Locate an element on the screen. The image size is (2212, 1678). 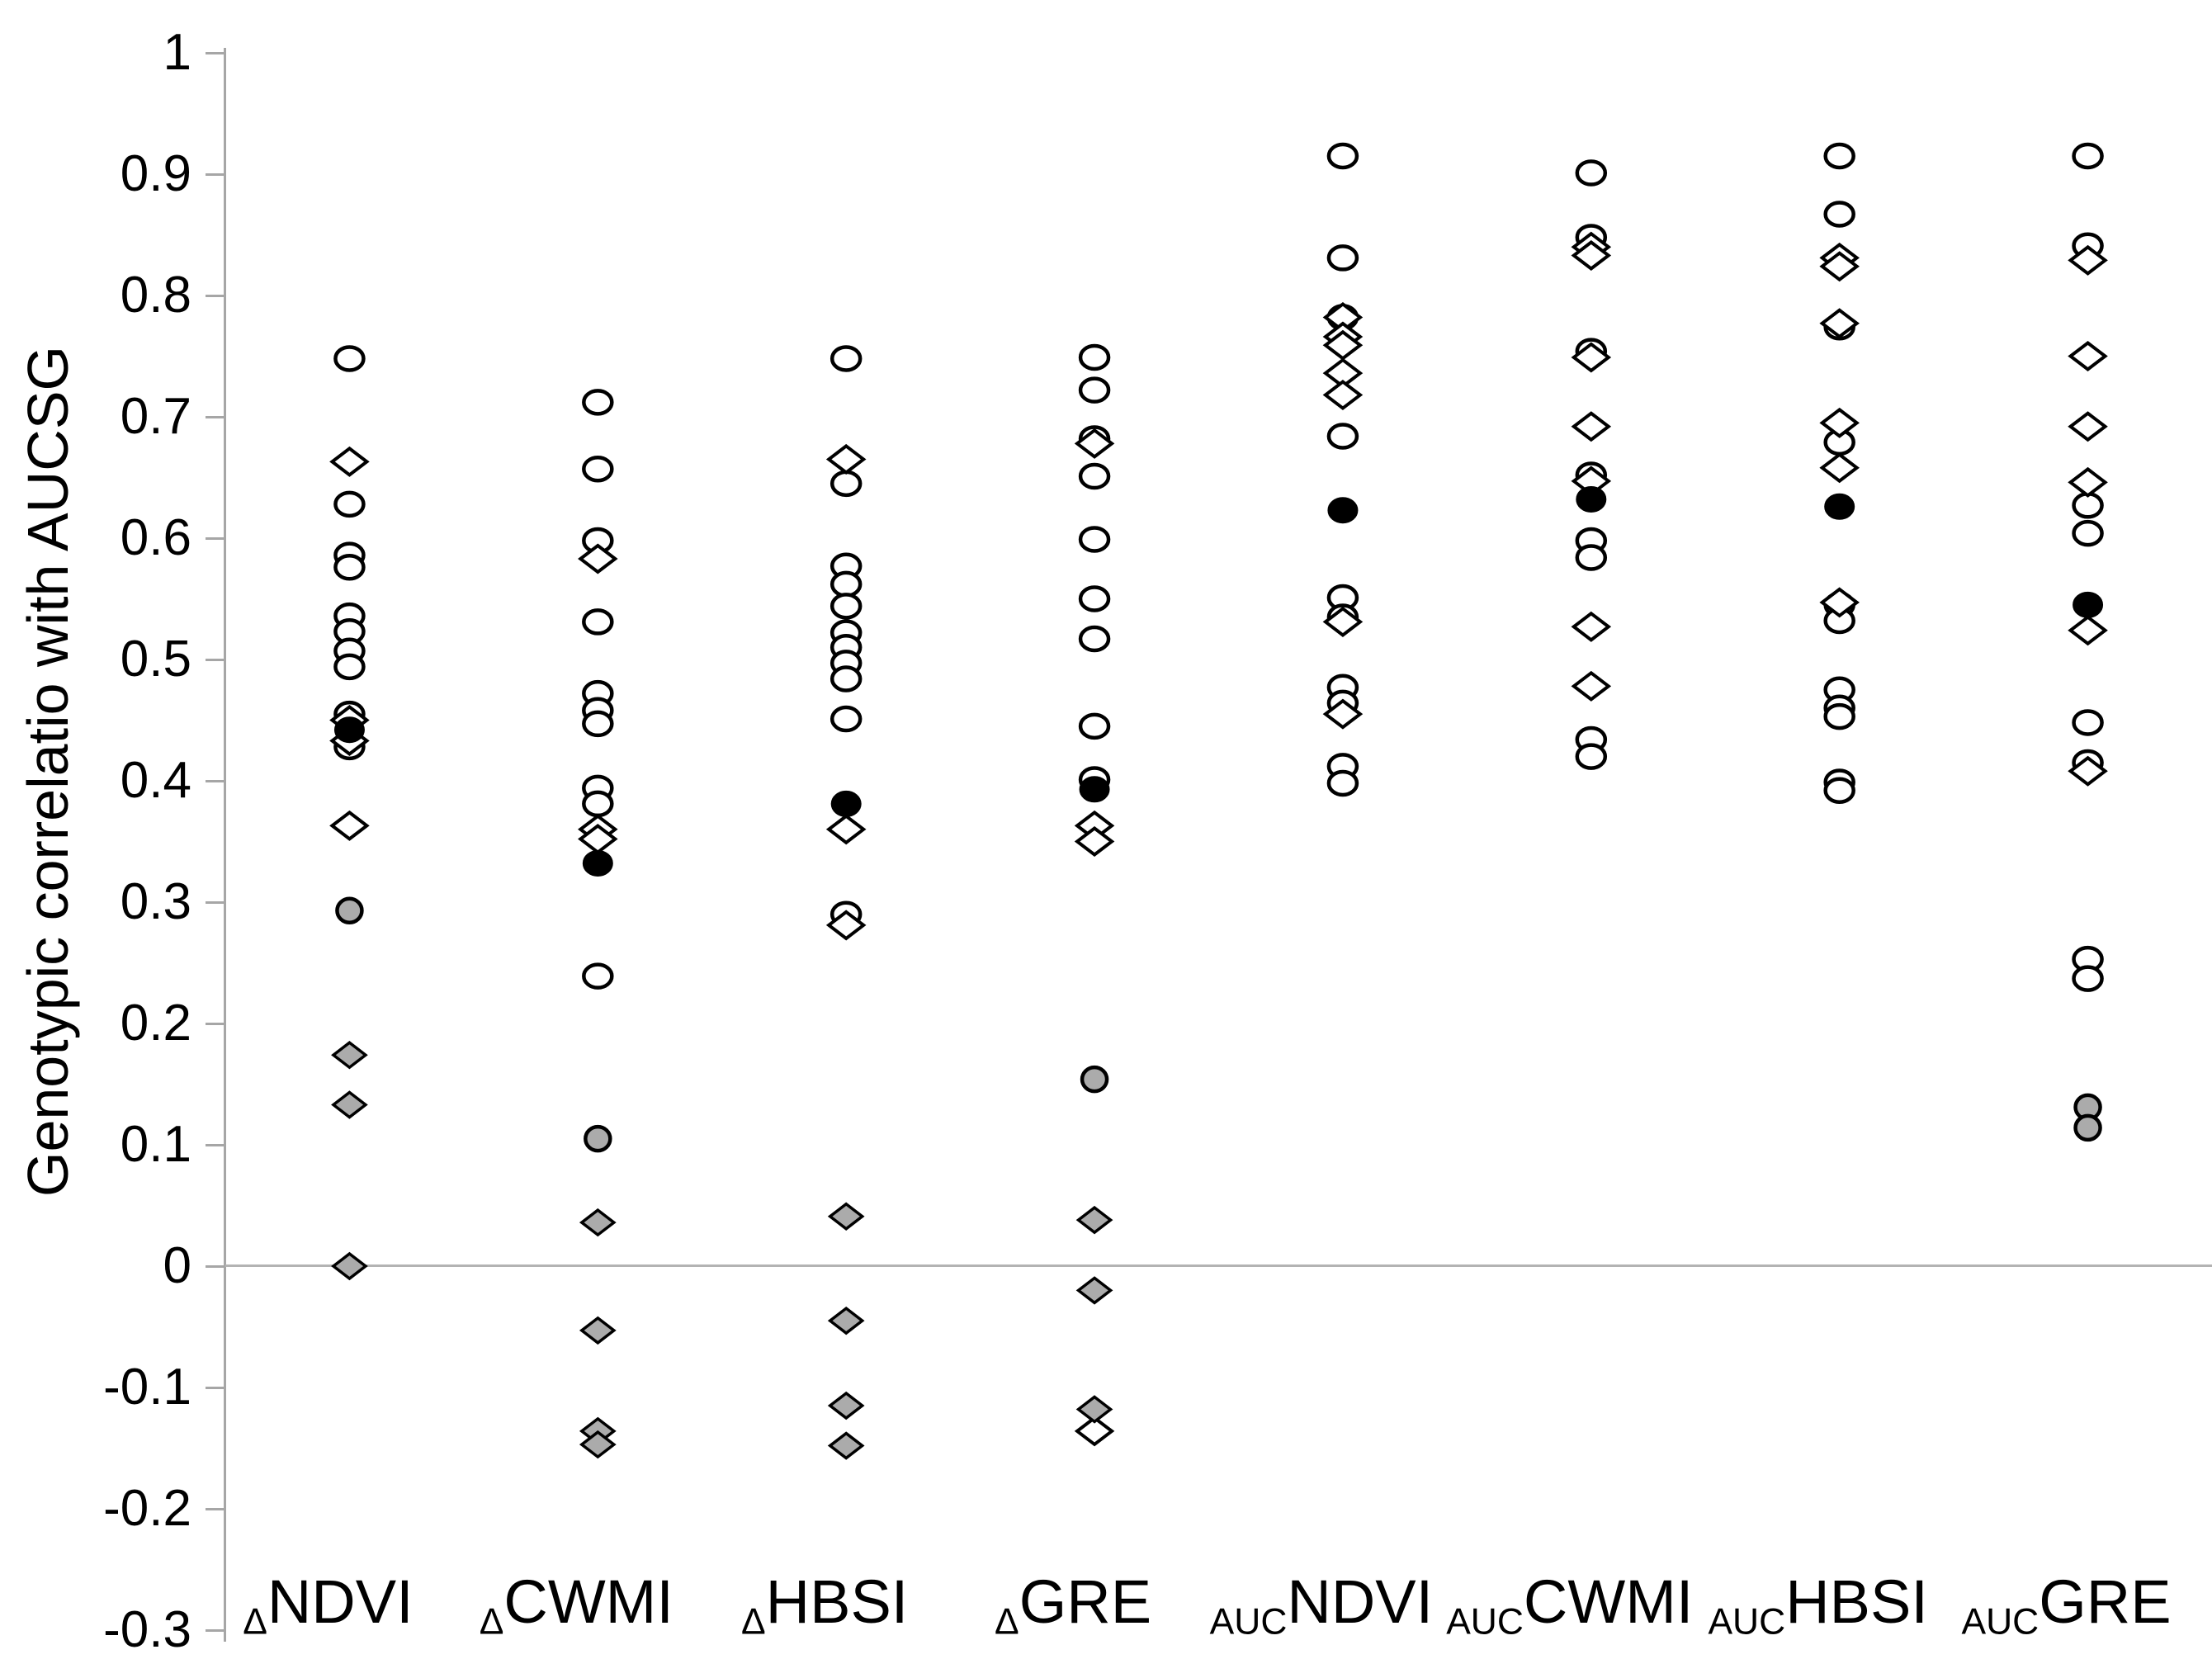
x-category-label: AUCCWMI is located at coordinates (1570, 1605).